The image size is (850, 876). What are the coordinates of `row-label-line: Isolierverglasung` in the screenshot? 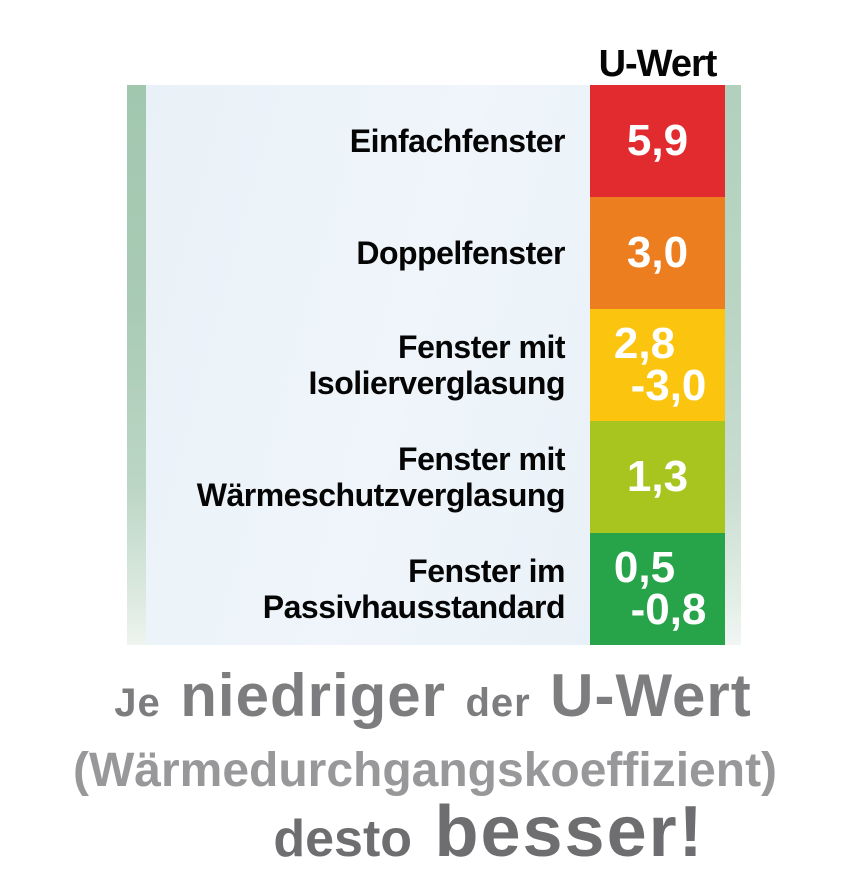 It's located at (437, 383).